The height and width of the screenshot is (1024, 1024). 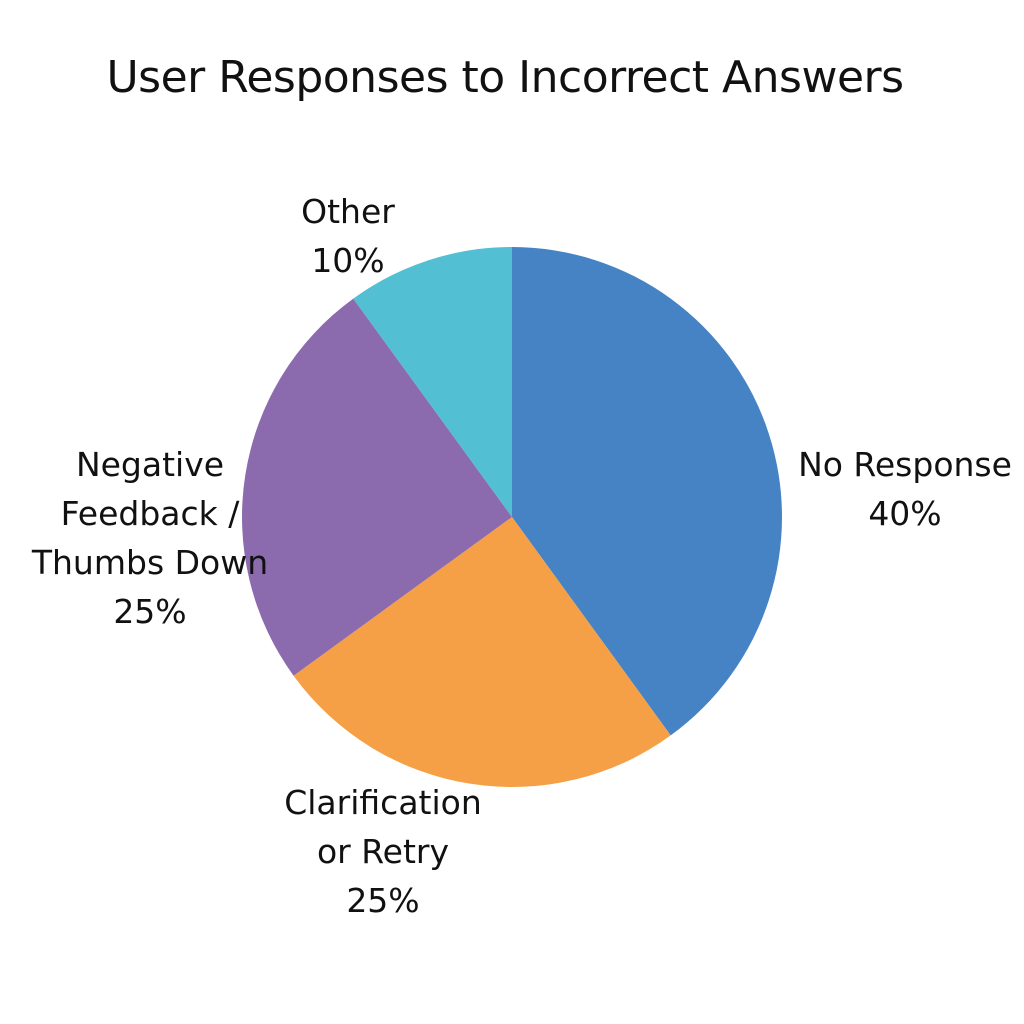 I want to click on slice-label-line: Thumbs Down, so click(x=150, y=562).